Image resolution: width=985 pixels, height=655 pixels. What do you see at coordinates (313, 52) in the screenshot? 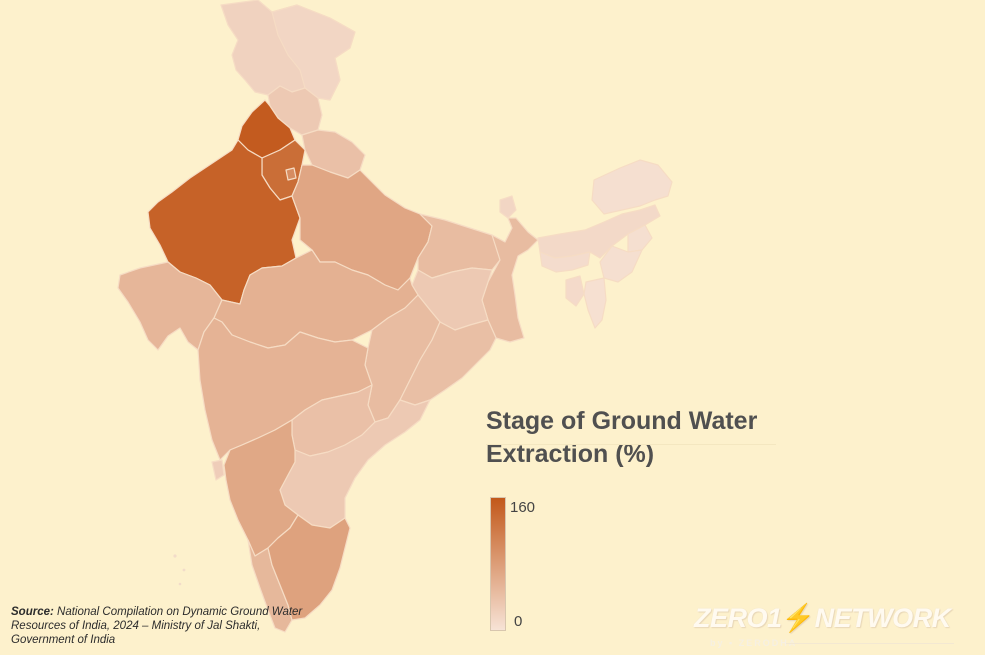
I see `region-ladakh` at bounding box center [313, 52].